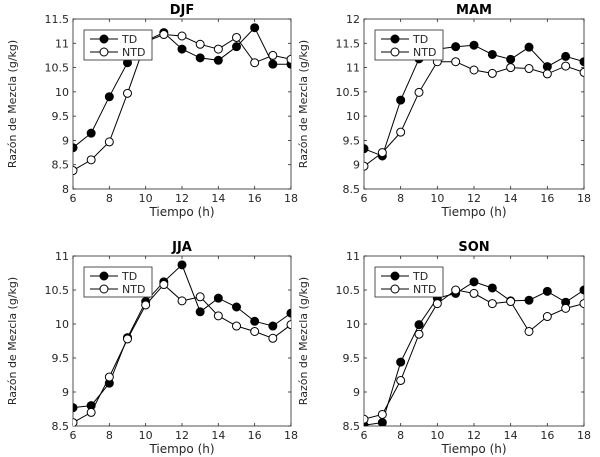  Describe the element at coordinates (181, 247) in the screenshot. I see `chart-title: JJA` at that location.